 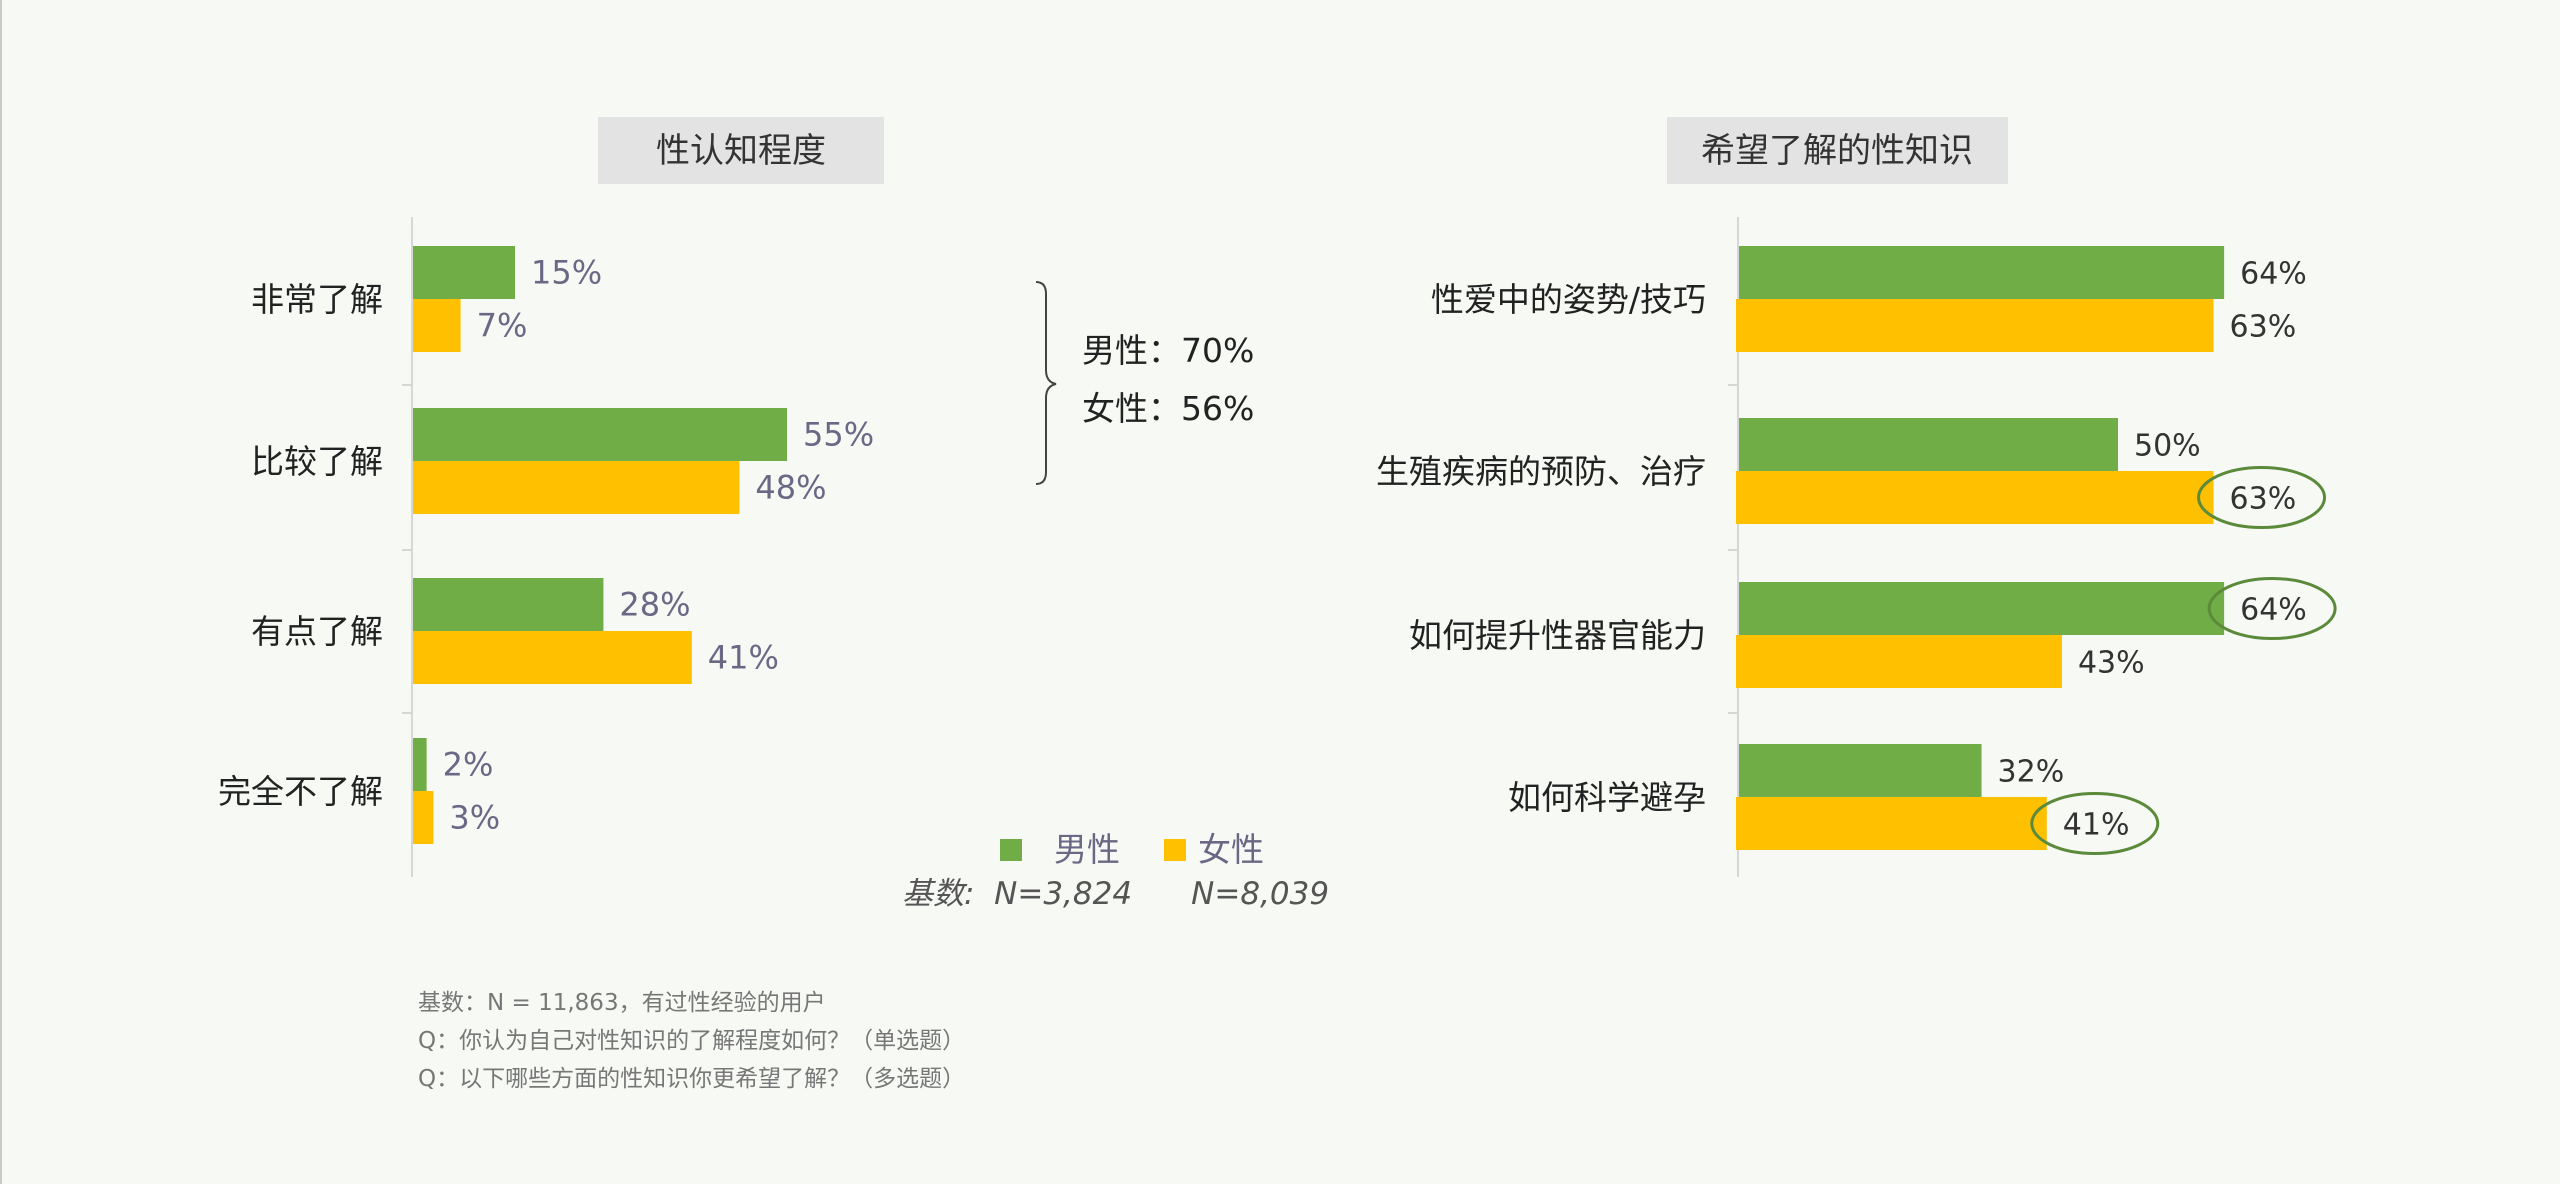 I want to click on right-chart-title-bg, so click(x=1837, y=150).